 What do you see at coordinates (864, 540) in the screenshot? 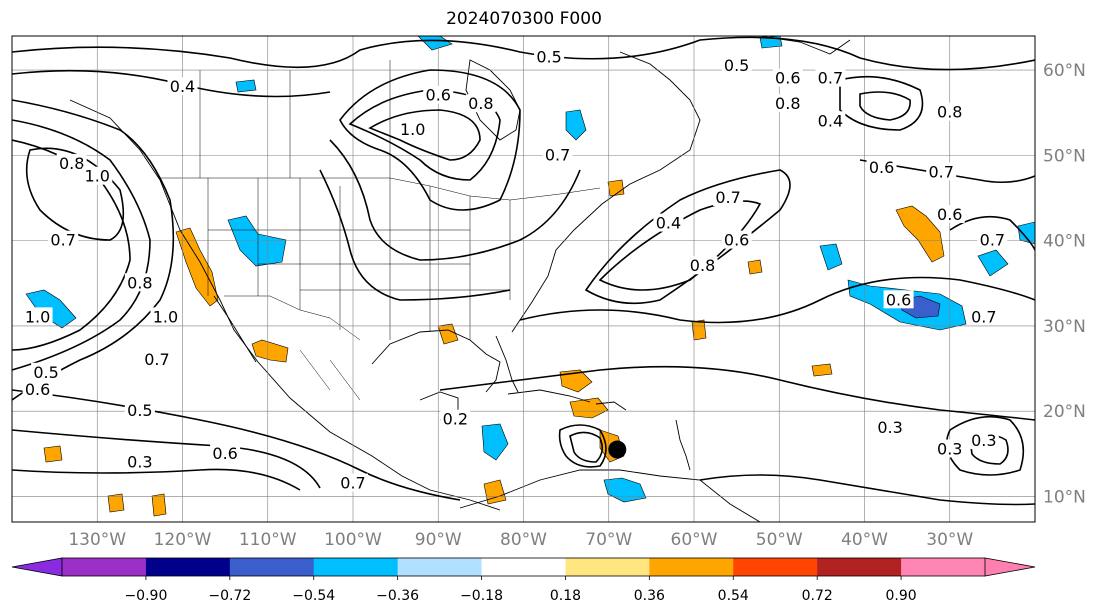
I see `longitude-tick-label: 40°W` at bounding box center [864, 540].